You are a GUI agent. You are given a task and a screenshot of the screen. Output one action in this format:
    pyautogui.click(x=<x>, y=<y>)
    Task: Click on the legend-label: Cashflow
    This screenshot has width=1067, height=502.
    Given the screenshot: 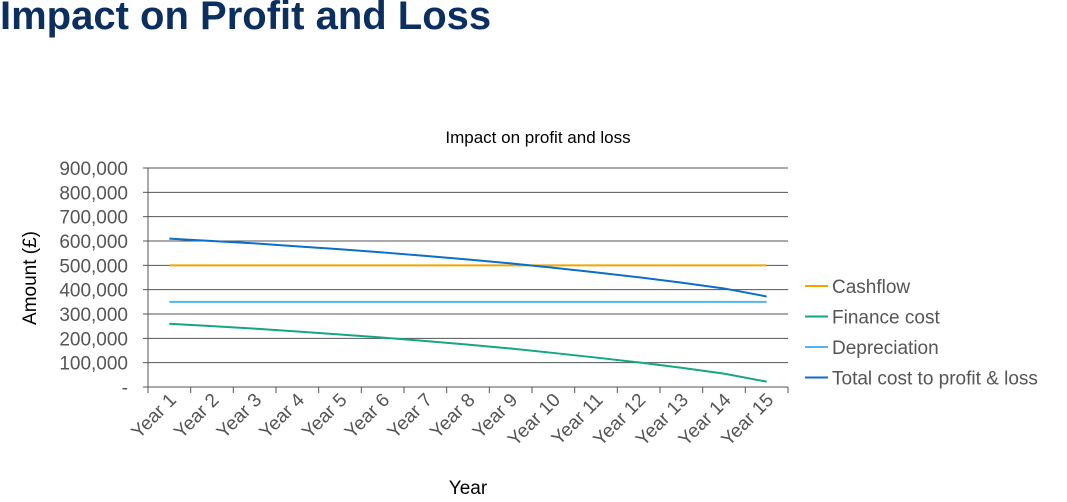 What is the action you would take?
    pyautogui.click(x=871, y=287)
    